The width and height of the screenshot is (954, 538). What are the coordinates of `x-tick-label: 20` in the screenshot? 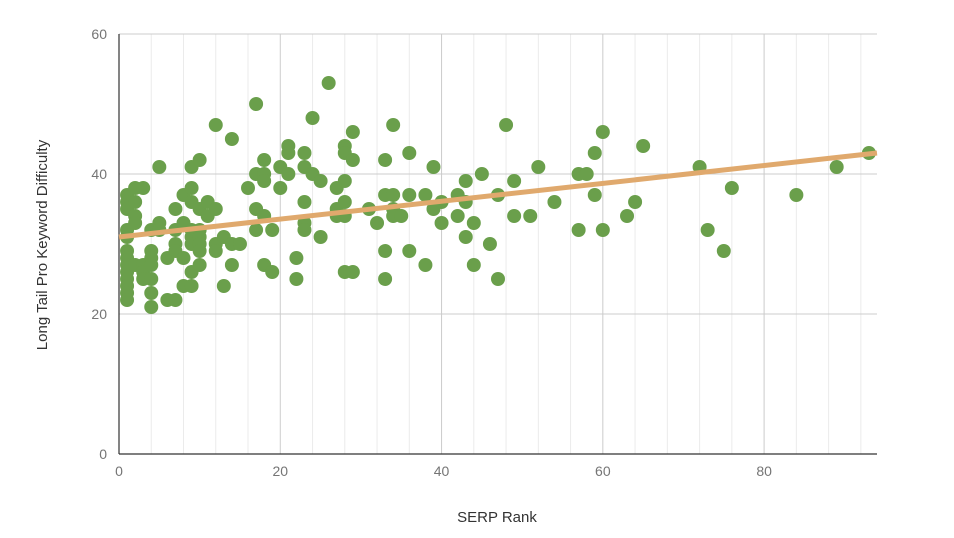 It's located at (280, 471).